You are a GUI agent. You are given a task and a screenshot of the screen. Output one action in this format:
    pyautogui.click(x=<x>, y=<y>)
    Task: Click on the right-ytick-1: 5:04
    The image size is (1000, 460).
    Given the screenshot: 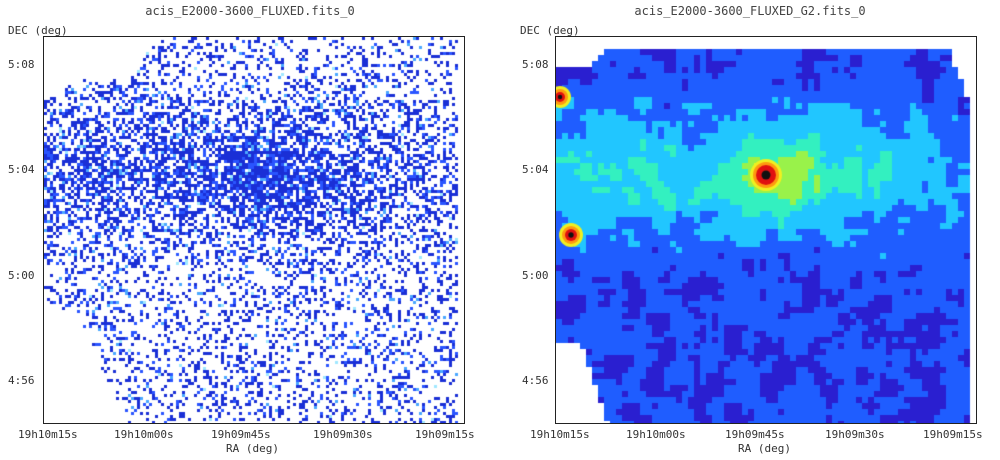 What is the action you would take?
    pyautogui.click(x=535, y=169)
    